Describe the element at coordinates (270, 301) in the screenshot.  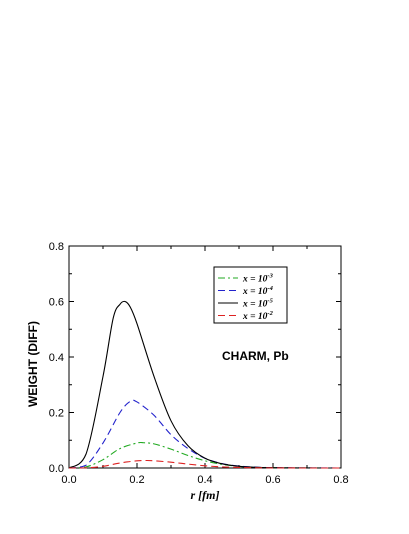
I see `legend-label-exponent: -5` at that location.